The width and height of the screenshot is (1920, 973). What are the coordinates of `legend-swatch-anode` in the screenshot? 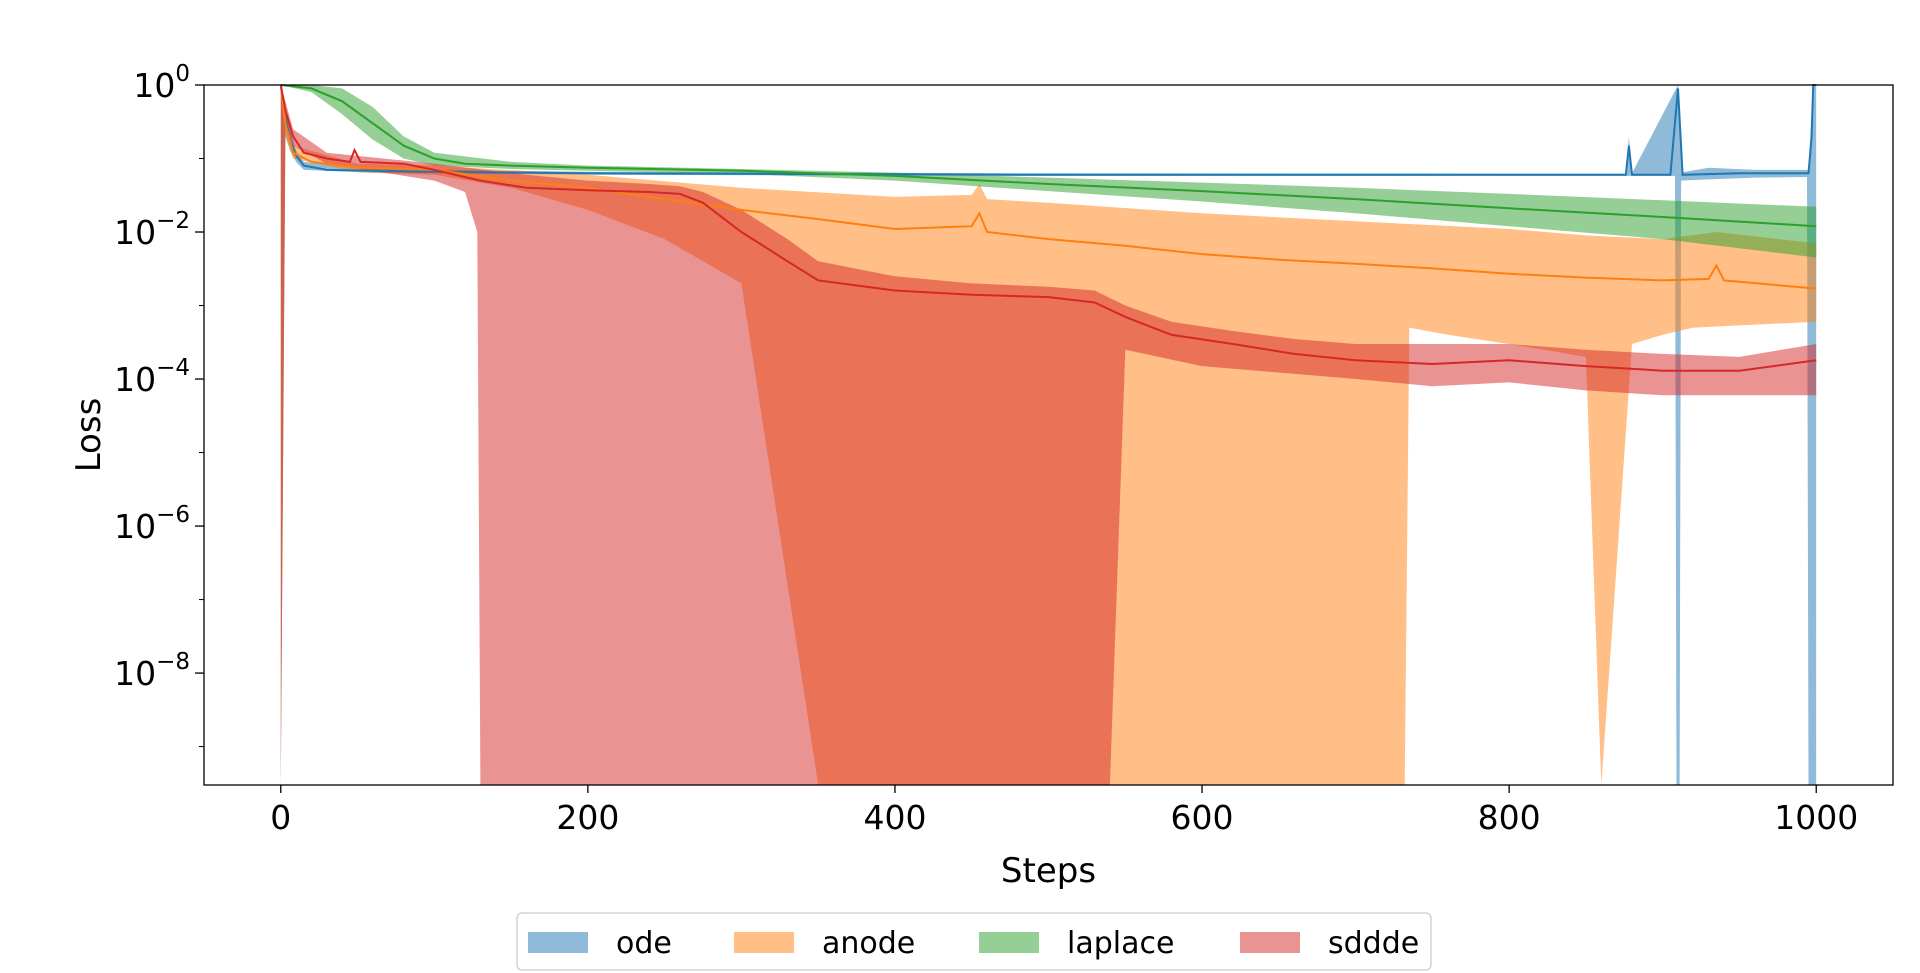 It's located at (764, 942).